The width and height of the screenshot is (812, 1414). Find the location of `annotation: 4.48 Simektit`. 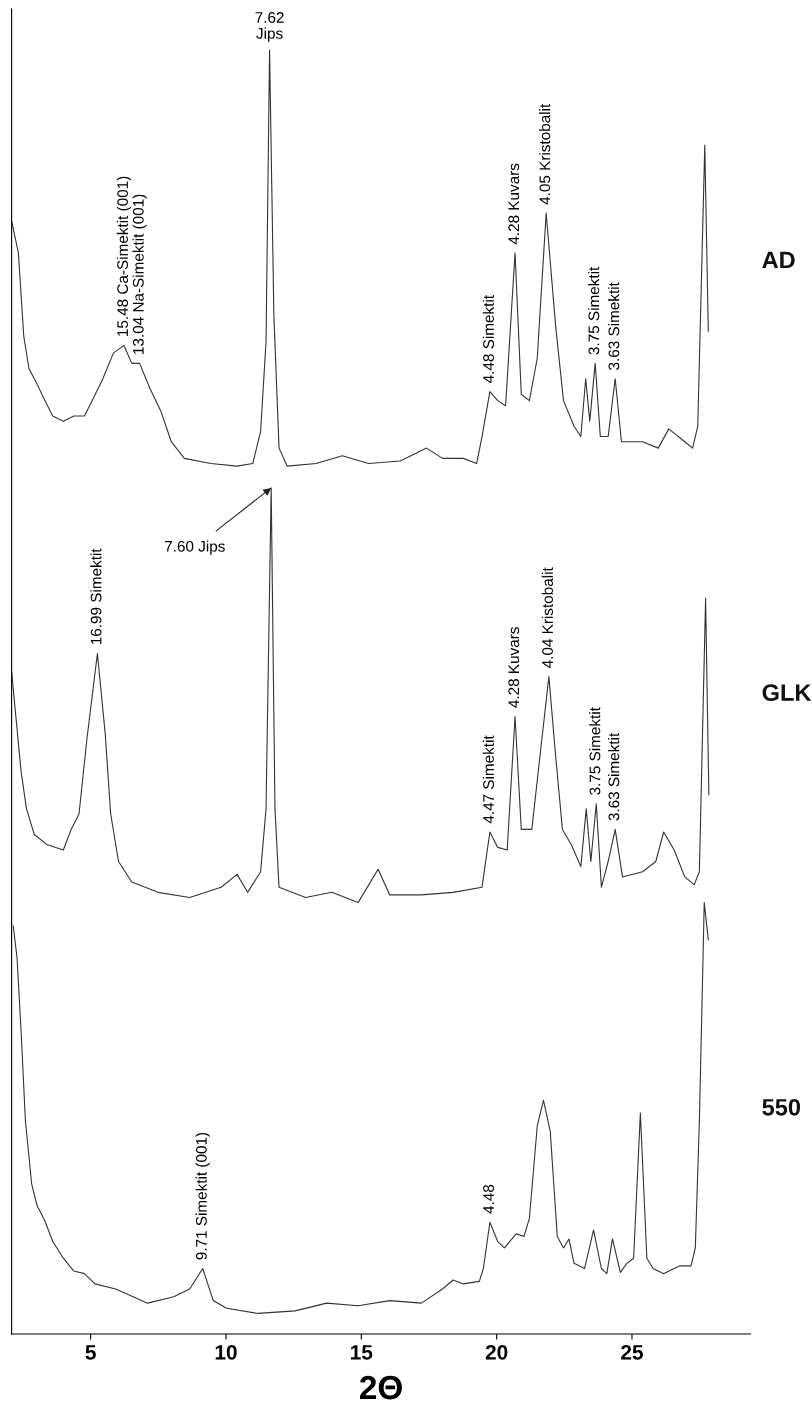

annotation: 4.48 Simektit is located at coordinates (488, 339).